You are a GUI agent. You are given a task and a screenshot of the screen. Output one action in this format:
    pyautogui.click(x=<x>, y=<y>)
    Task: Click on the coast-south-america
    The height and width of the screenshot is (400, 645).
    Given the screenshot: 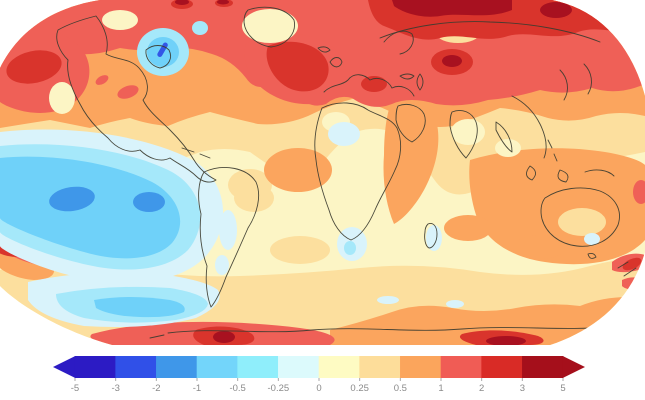 What is the action you would take?
    pyautogui.click(x=228, y=237)
    